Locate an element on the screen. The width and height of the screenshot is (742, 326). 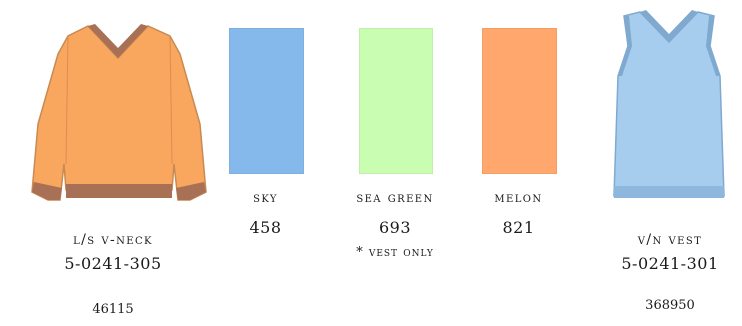
left-product-name: l/s v-neck is located at coordinates (113, 240).